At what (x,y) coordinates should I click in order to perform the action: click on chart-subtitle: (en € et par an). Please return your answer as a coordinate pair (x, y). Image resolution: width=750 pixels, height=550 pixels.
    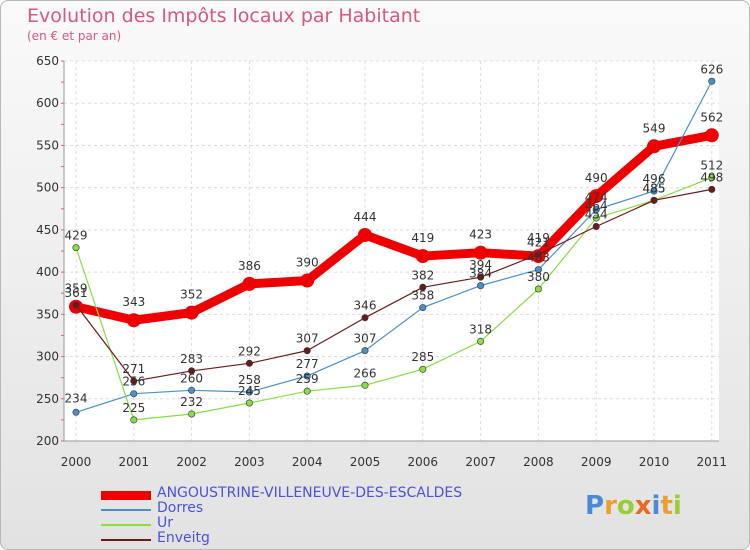
    Looking at the image, I should click on (74, 36).